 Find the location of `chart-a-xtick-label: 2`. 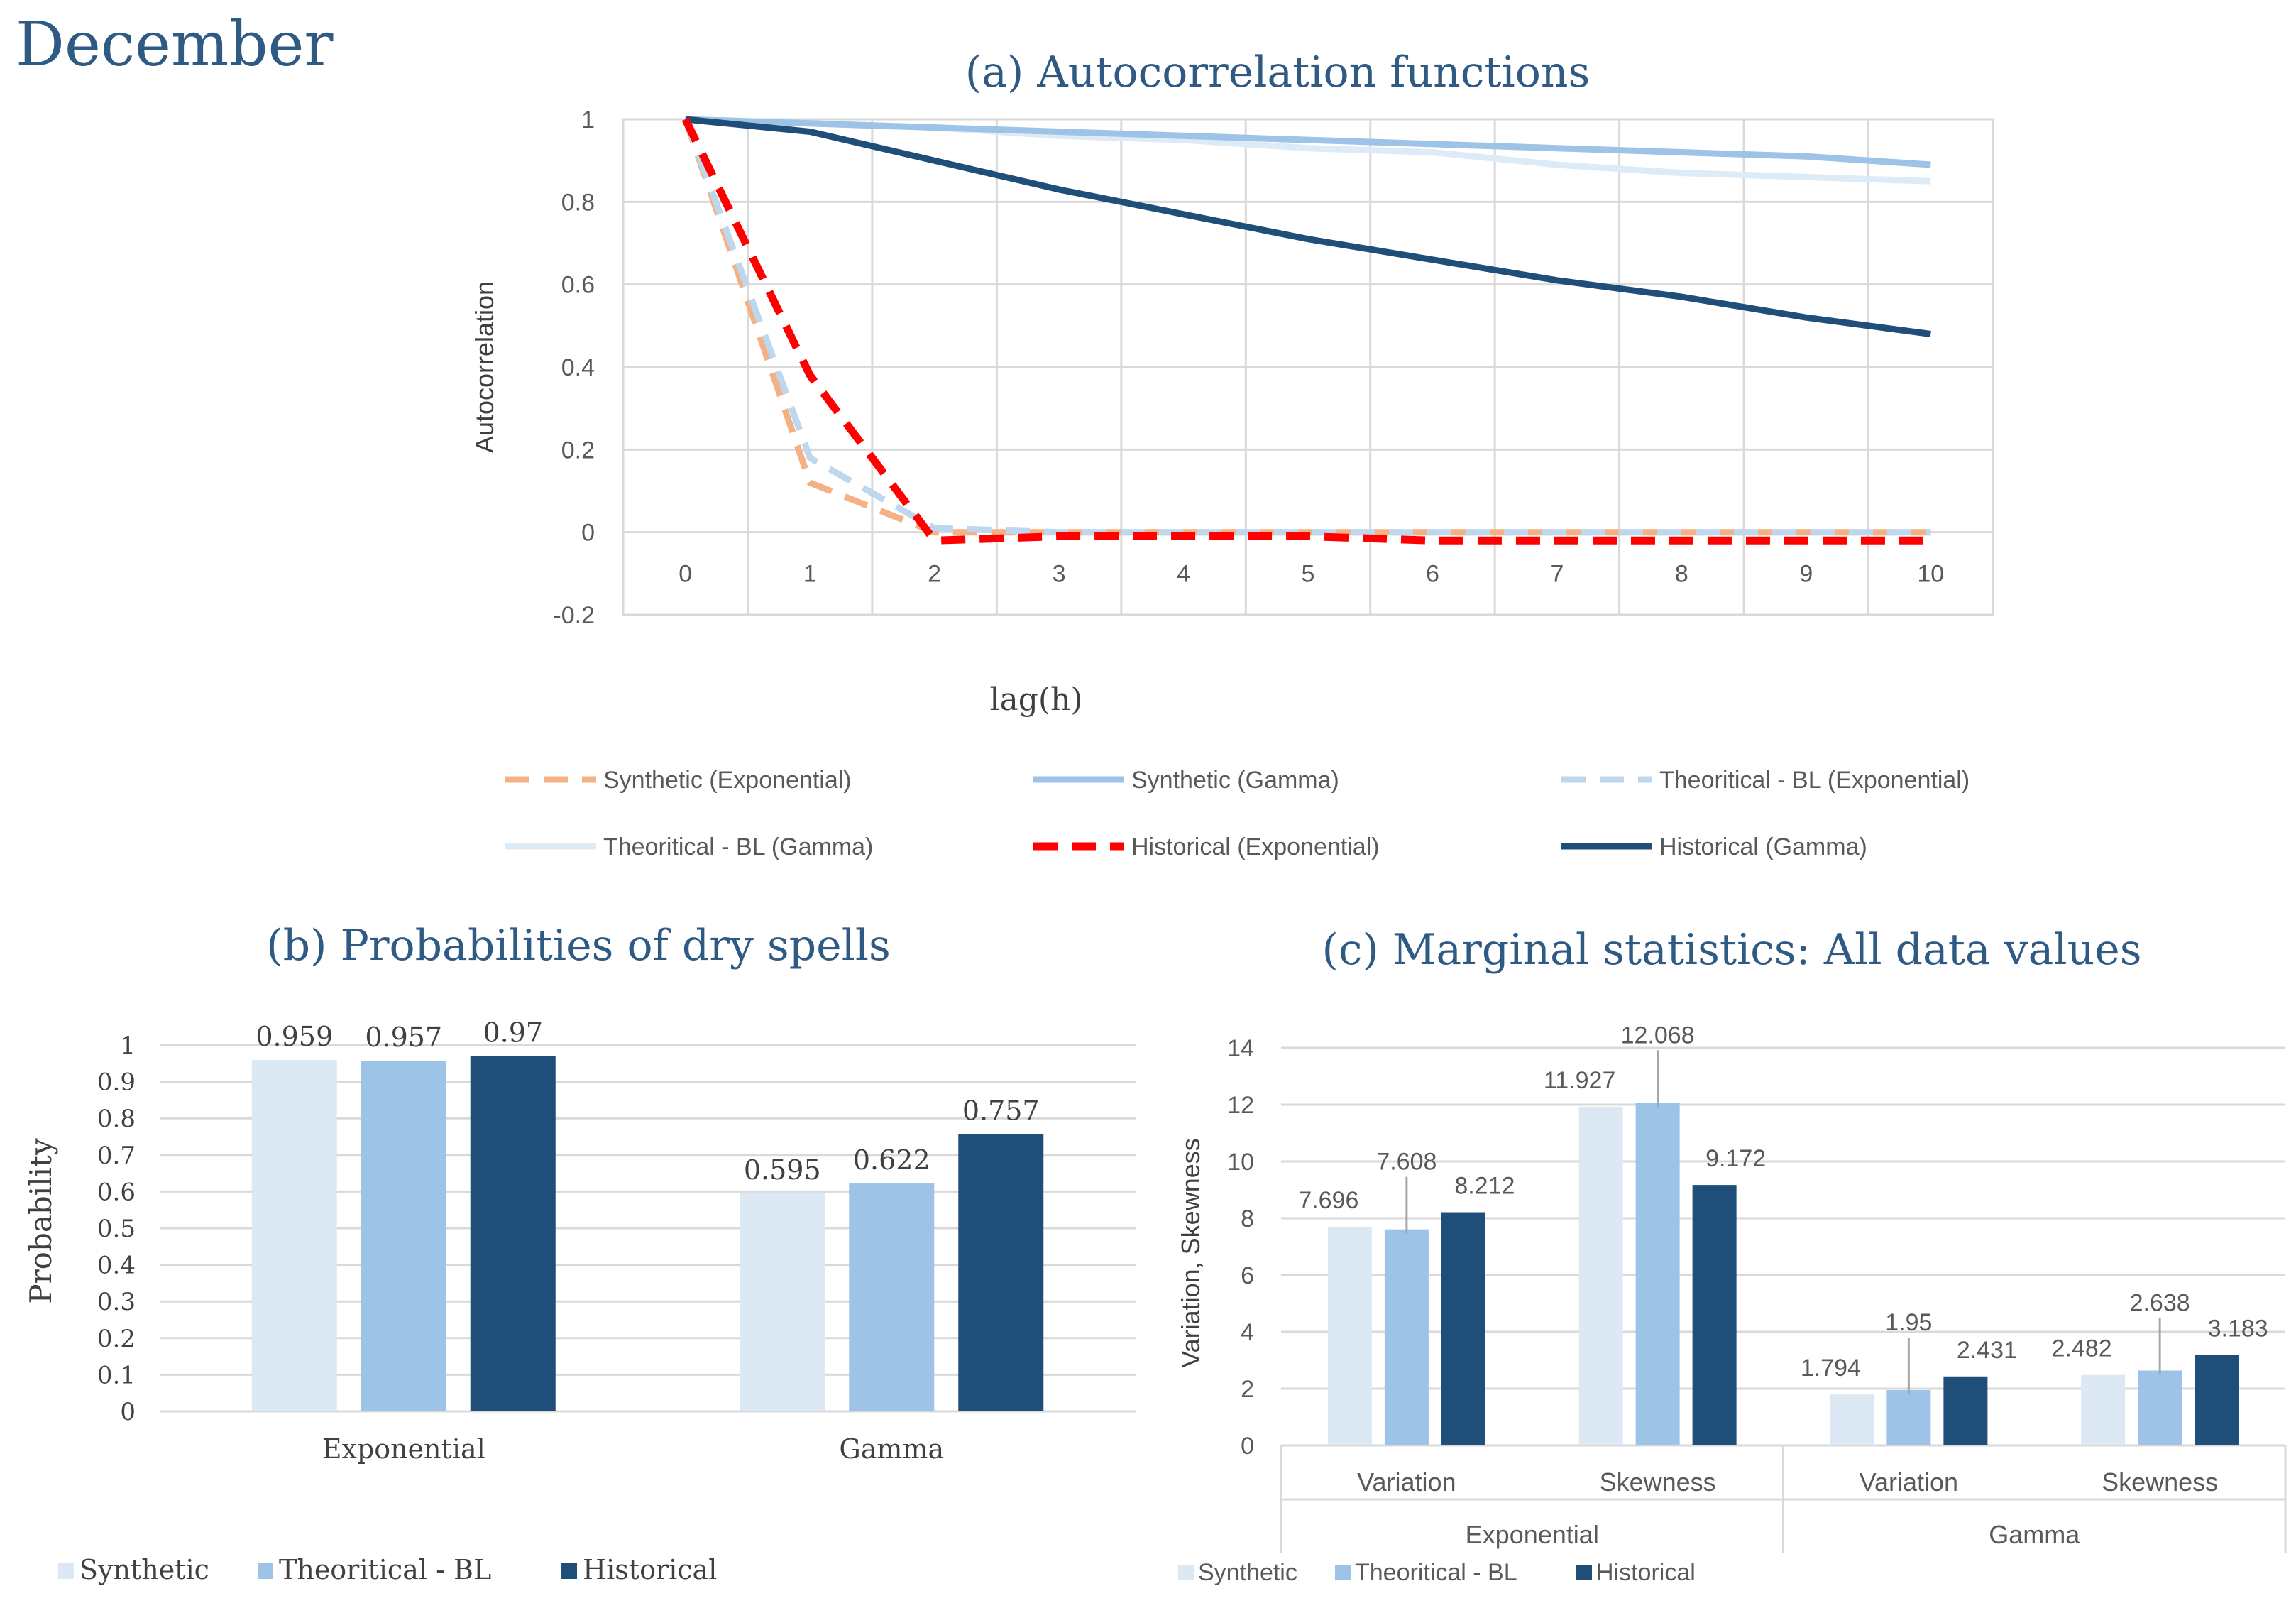

chart-a-xtick-label: 2 is located at coordinates (934, 574).